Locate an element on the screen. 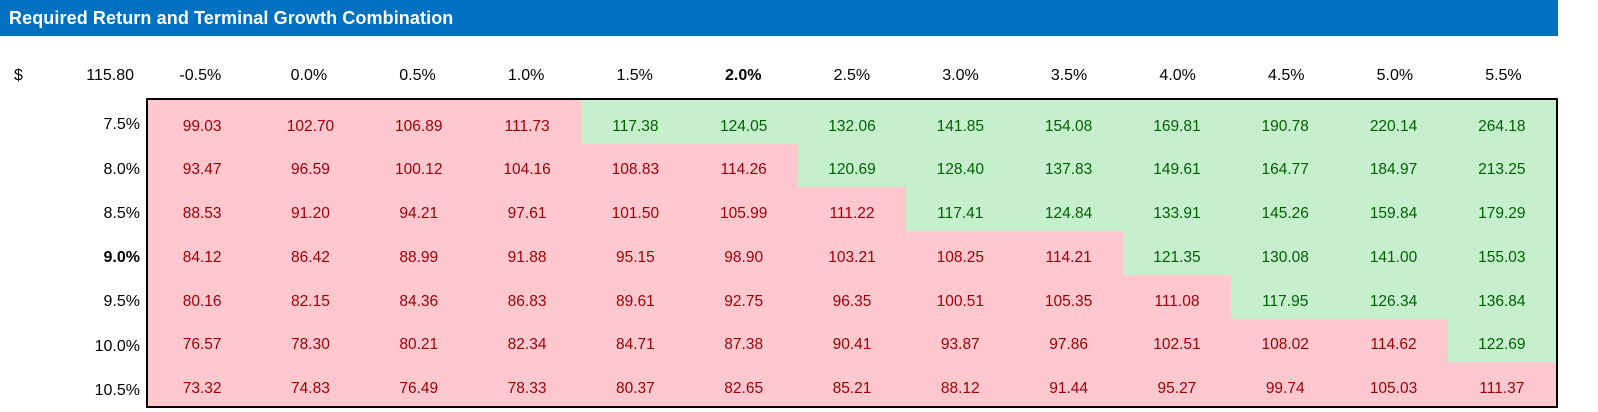 The height and width of the screenshot is (412, 1598). table-cell: 86.83 is located at coordinates (527, 296).